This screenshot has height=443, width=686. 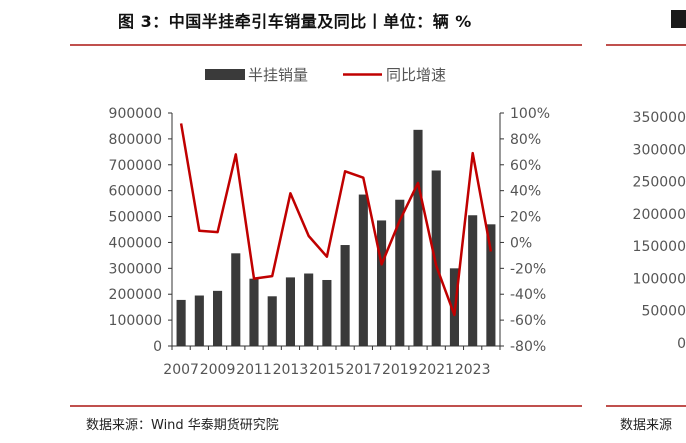 What do you see at coordinates (646, 406) in the screenshot?
I see `bottom-rule-right` at bounding box center [646, 406].